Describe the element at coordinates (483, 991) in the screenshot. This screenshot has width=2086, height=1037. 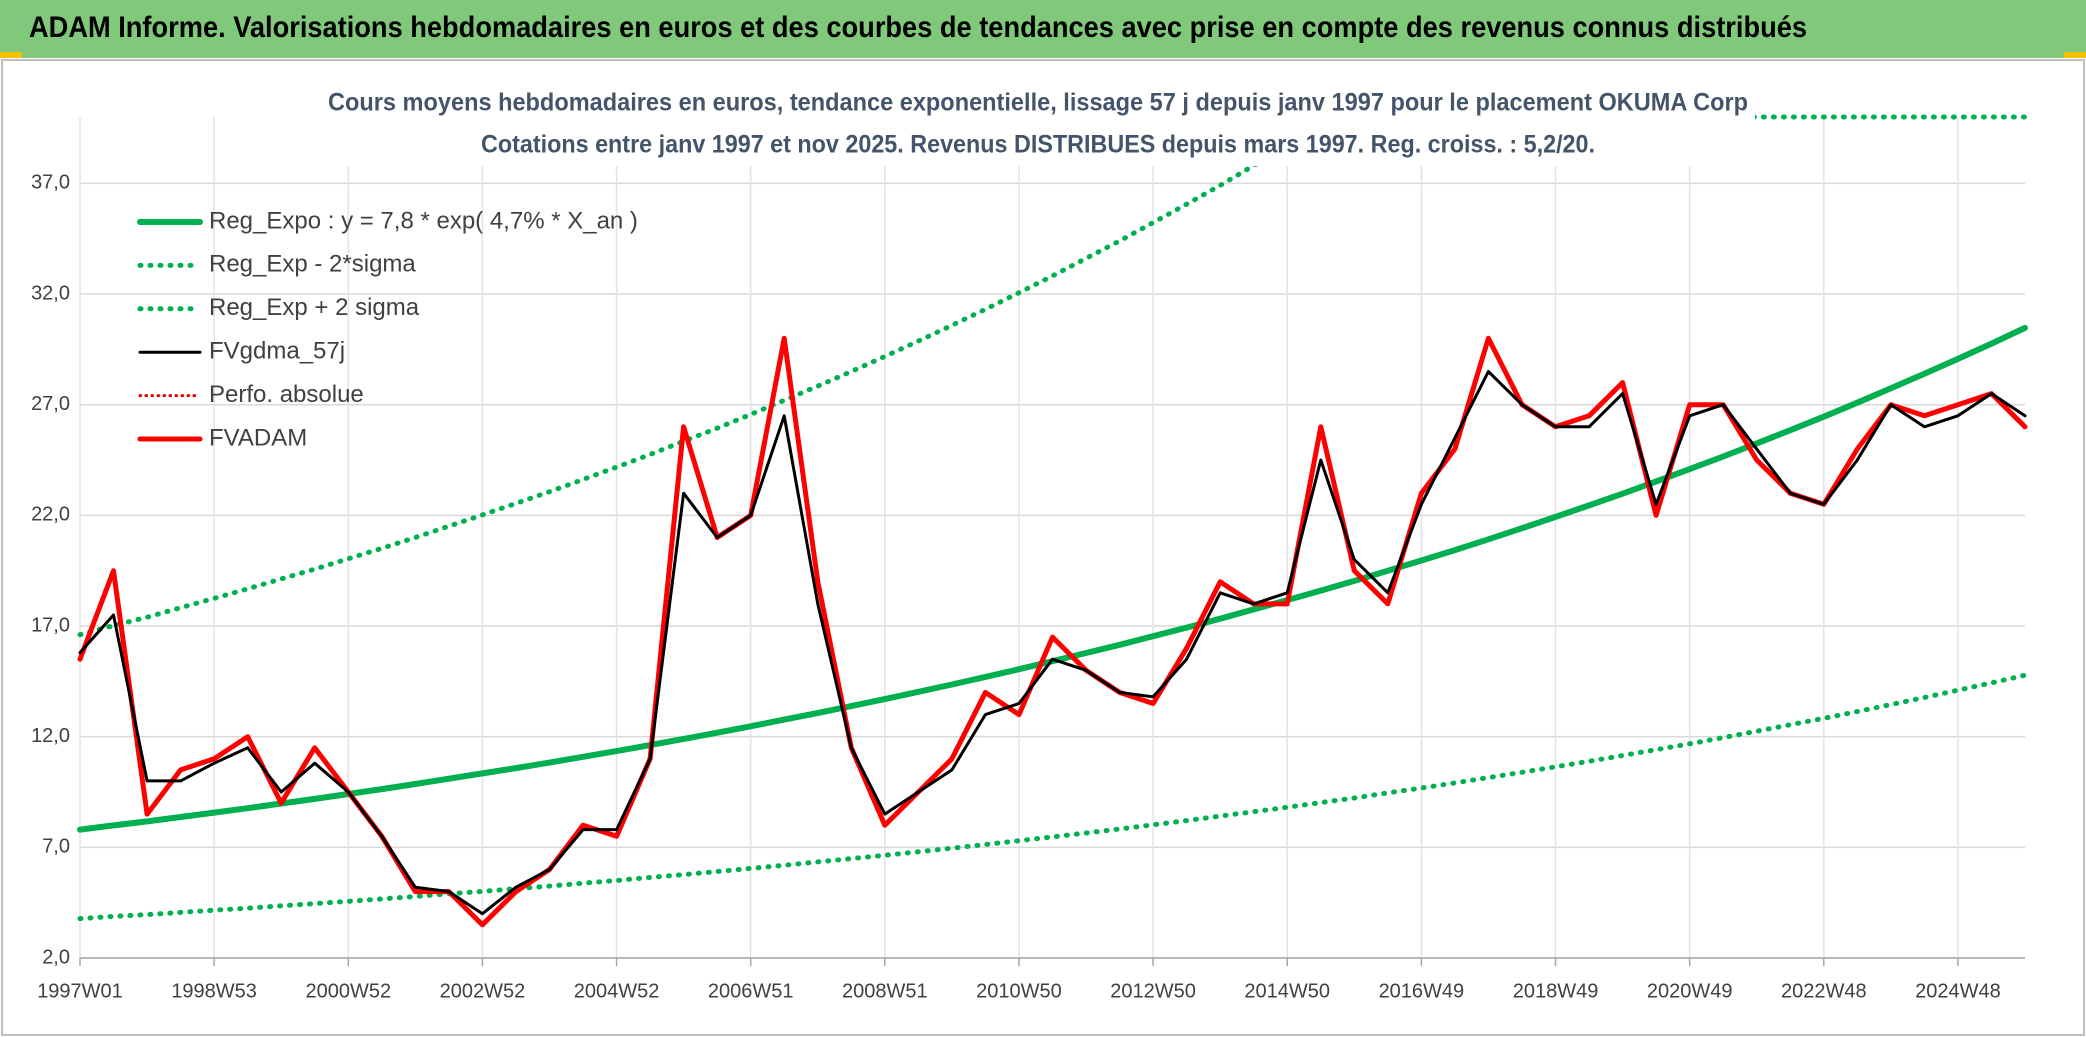
I see `x-tick-label: 2002W52` at that location.